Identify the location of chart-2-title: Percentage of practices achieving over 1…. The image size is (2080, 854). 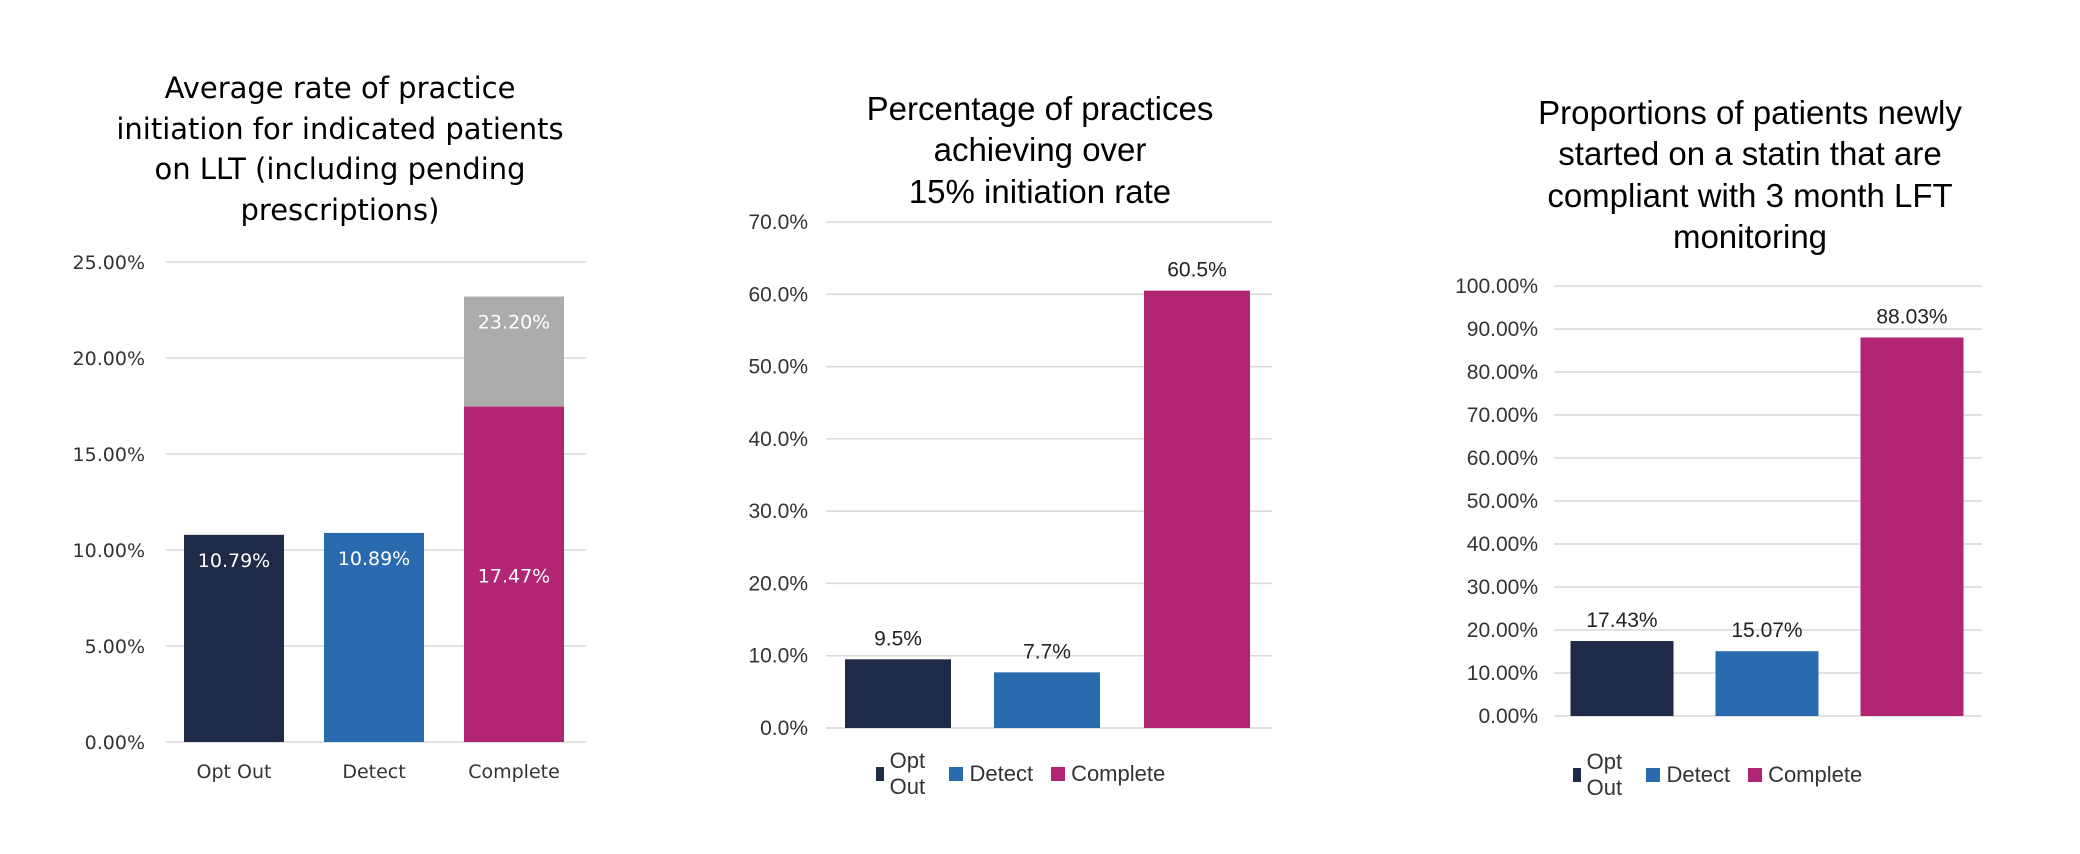
(1040, 150).